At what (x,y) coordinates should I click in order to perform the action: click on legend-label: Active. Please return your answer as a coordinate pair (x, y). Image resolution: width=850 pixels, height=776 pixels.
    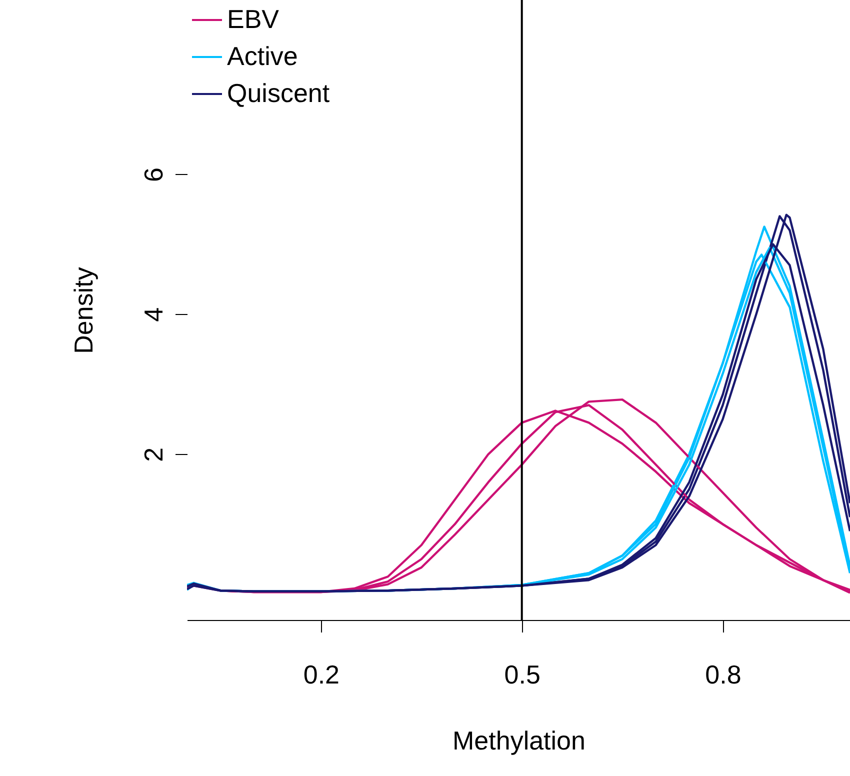
    Looking at the image, I should click on (262, 56).